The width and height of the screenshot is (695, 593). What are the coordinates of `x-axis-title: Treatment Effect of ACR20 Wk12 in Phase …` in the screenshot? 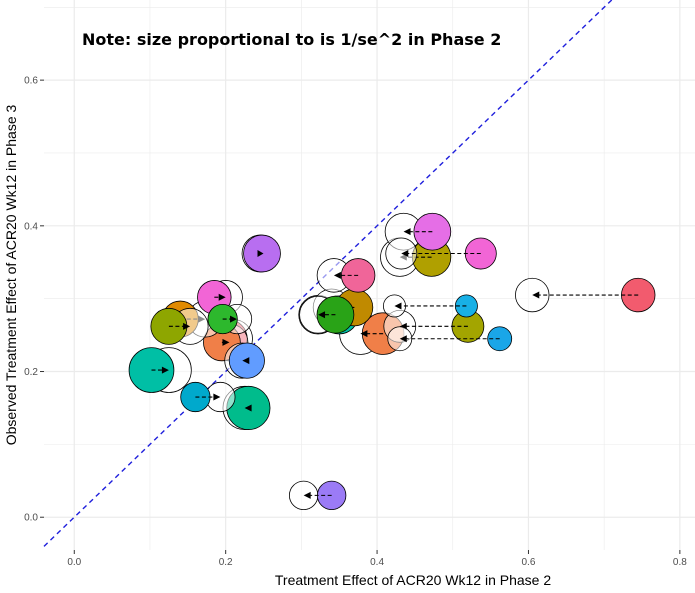 It's located at (413, 580).